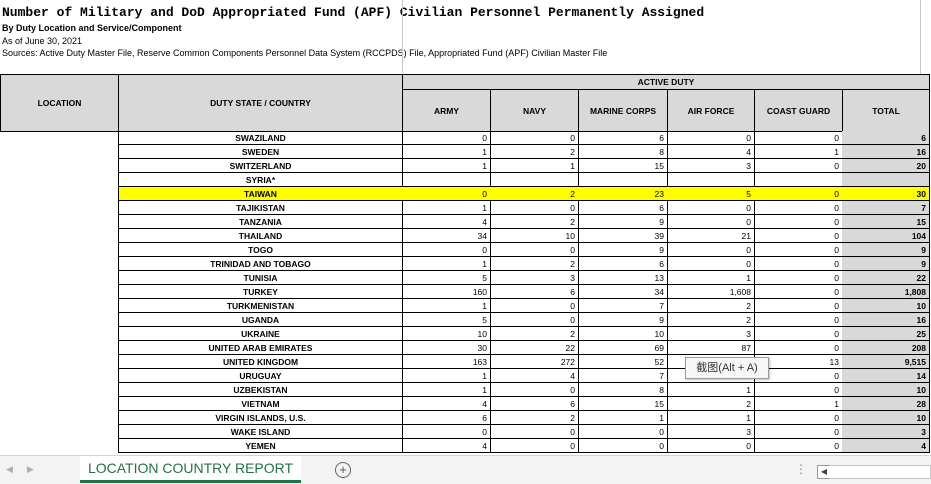 This screenshot has height=484, width=931. Describe the element at coordinates (465, 320) in the screenshot. I see `table-row: UGANDA 5 0 9 2 0 16` at that location.